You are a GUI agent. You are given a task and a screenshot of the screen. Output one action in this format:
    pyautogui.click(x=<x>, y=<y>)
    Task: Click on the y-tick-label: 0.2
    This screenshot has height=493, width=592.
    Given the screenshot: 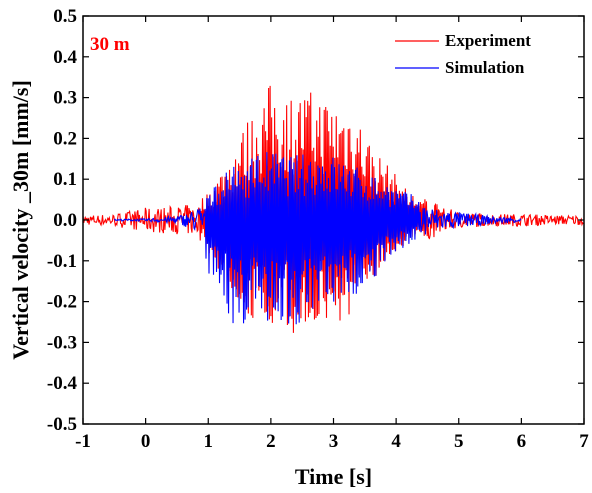 What is the action you would take?
    pyautogui.click(x=65, y=138)
    